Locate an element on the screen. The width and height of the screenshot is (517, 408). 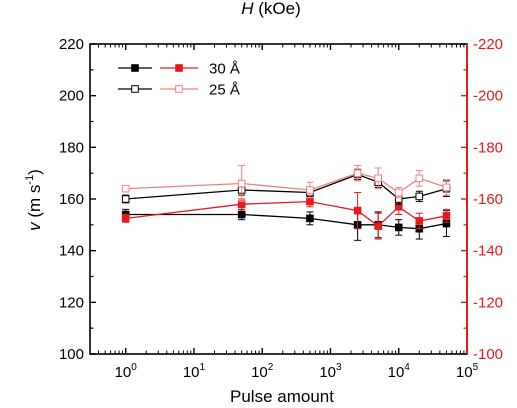
series-layer is located at coordinates (286, 202).